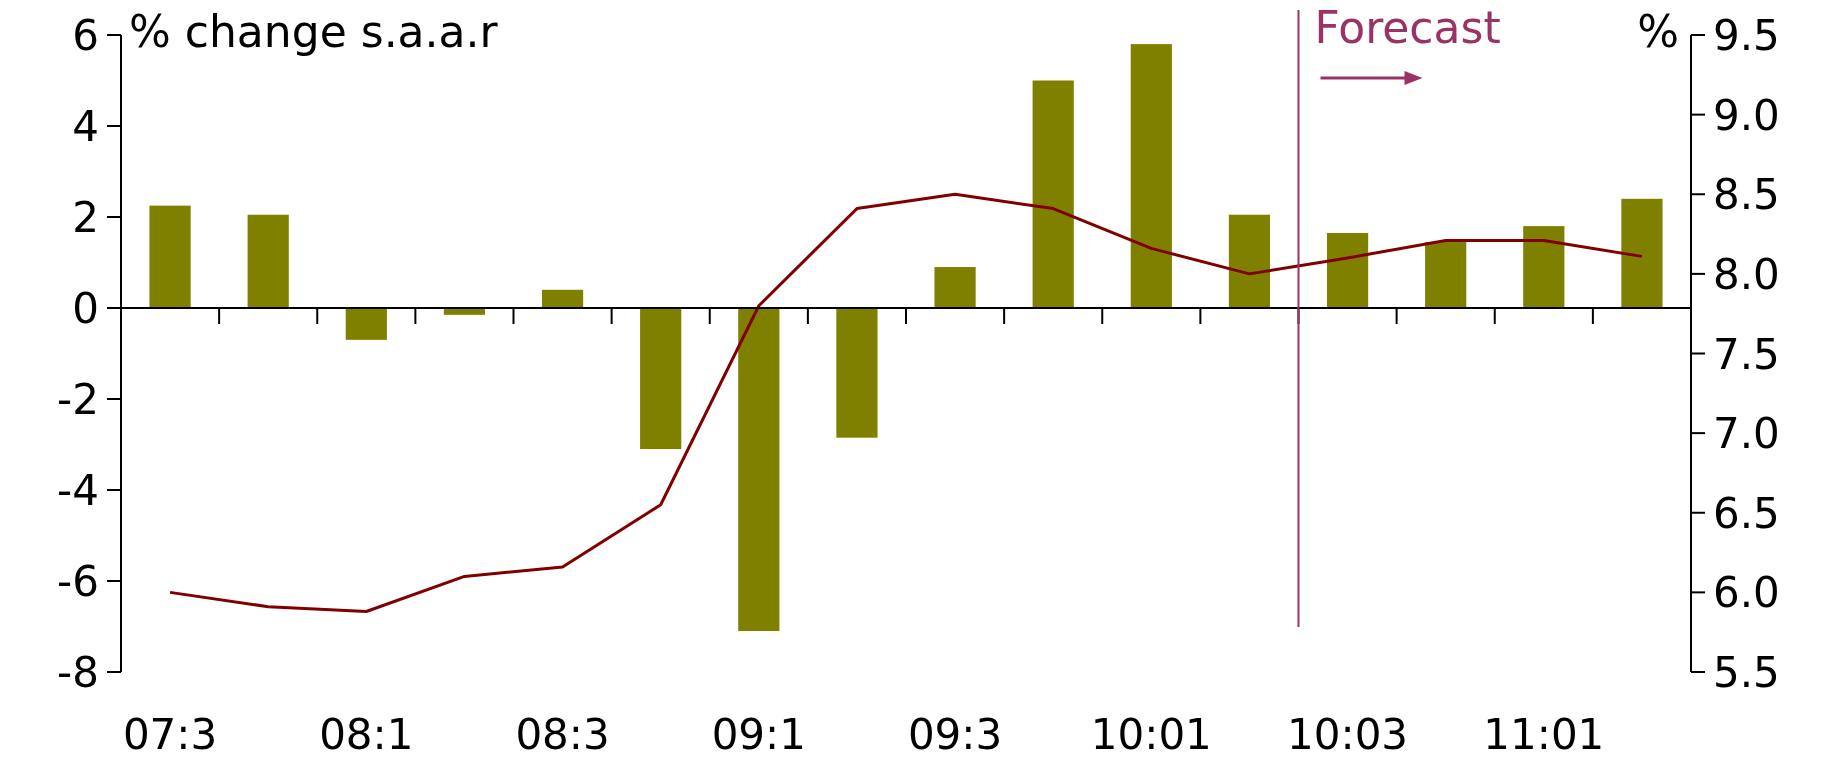  What do you see at coordinates (85, 309) in the screenshot?
I see `y-tick-label: 0` at bounding box center [85, 309].